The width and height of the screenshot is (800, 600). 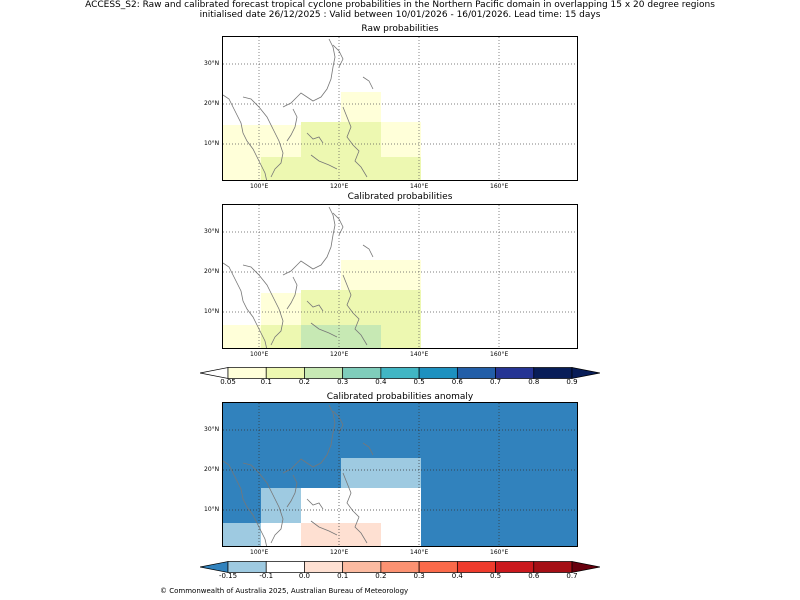 I want to click on anomaly-panel-title: Calibrated probabilities anomaly, so click(x=400, y=397).